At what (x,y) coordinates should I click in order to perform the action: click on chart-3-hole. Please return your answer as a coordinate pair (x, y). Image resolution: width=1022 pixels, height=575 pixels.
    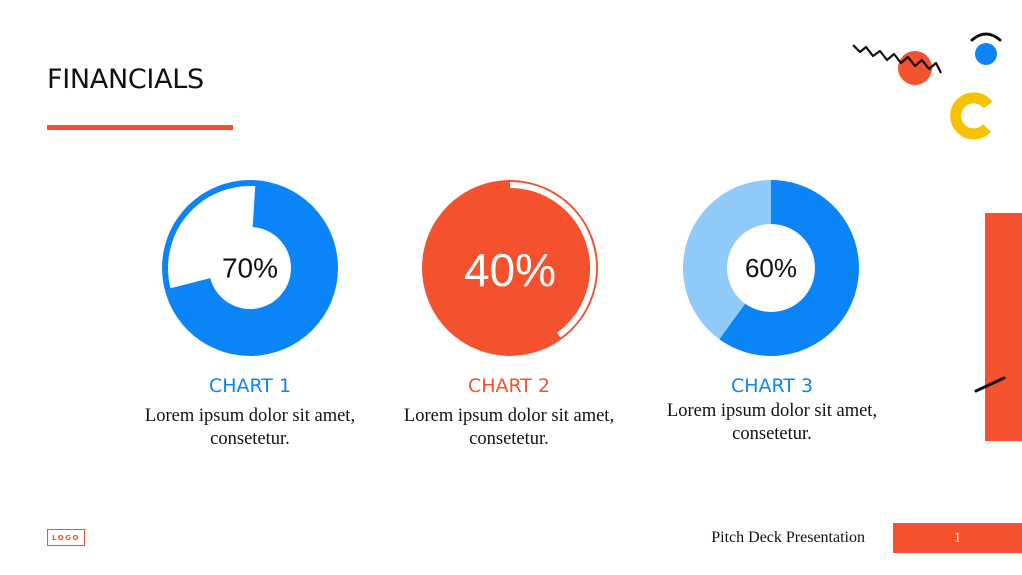
    Looking at the image, I should click on (771, 268).